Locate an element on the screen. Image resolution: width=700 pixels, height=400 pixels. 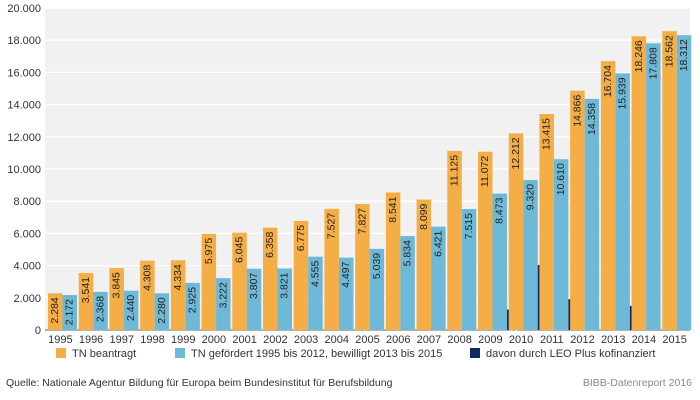
data-label-tn-gefoerdert: 2.440 is located at coordinates (131, 308).